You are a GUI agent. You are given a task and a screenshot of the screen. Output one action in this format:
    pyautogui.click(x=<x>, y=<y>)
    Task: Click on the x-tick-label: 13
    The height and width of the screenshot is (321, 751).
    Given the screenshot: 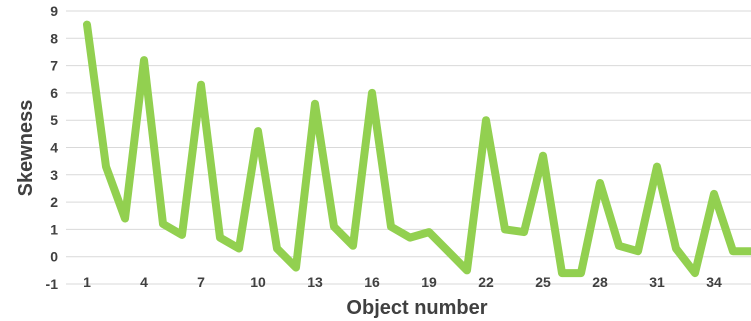 What is the action you would take?
    pyautogui.click(x=315, y=282)
    